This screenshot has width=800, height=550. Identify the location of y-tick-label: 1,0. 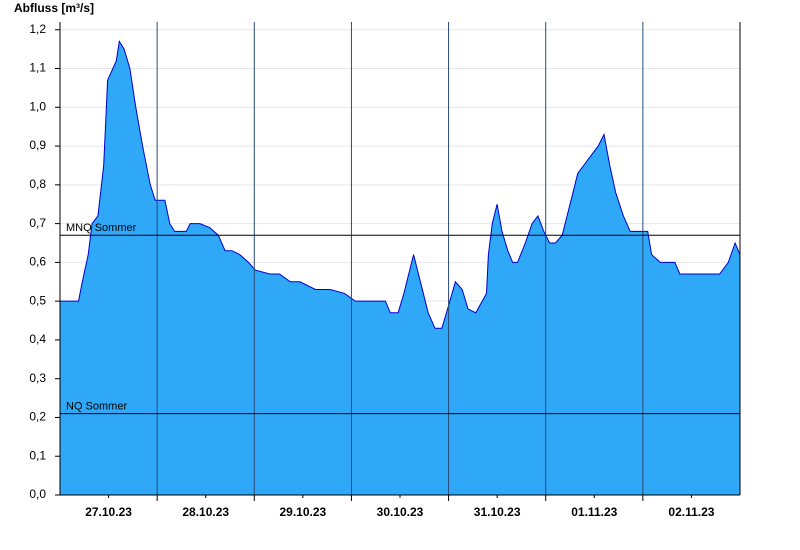
(37, 106).